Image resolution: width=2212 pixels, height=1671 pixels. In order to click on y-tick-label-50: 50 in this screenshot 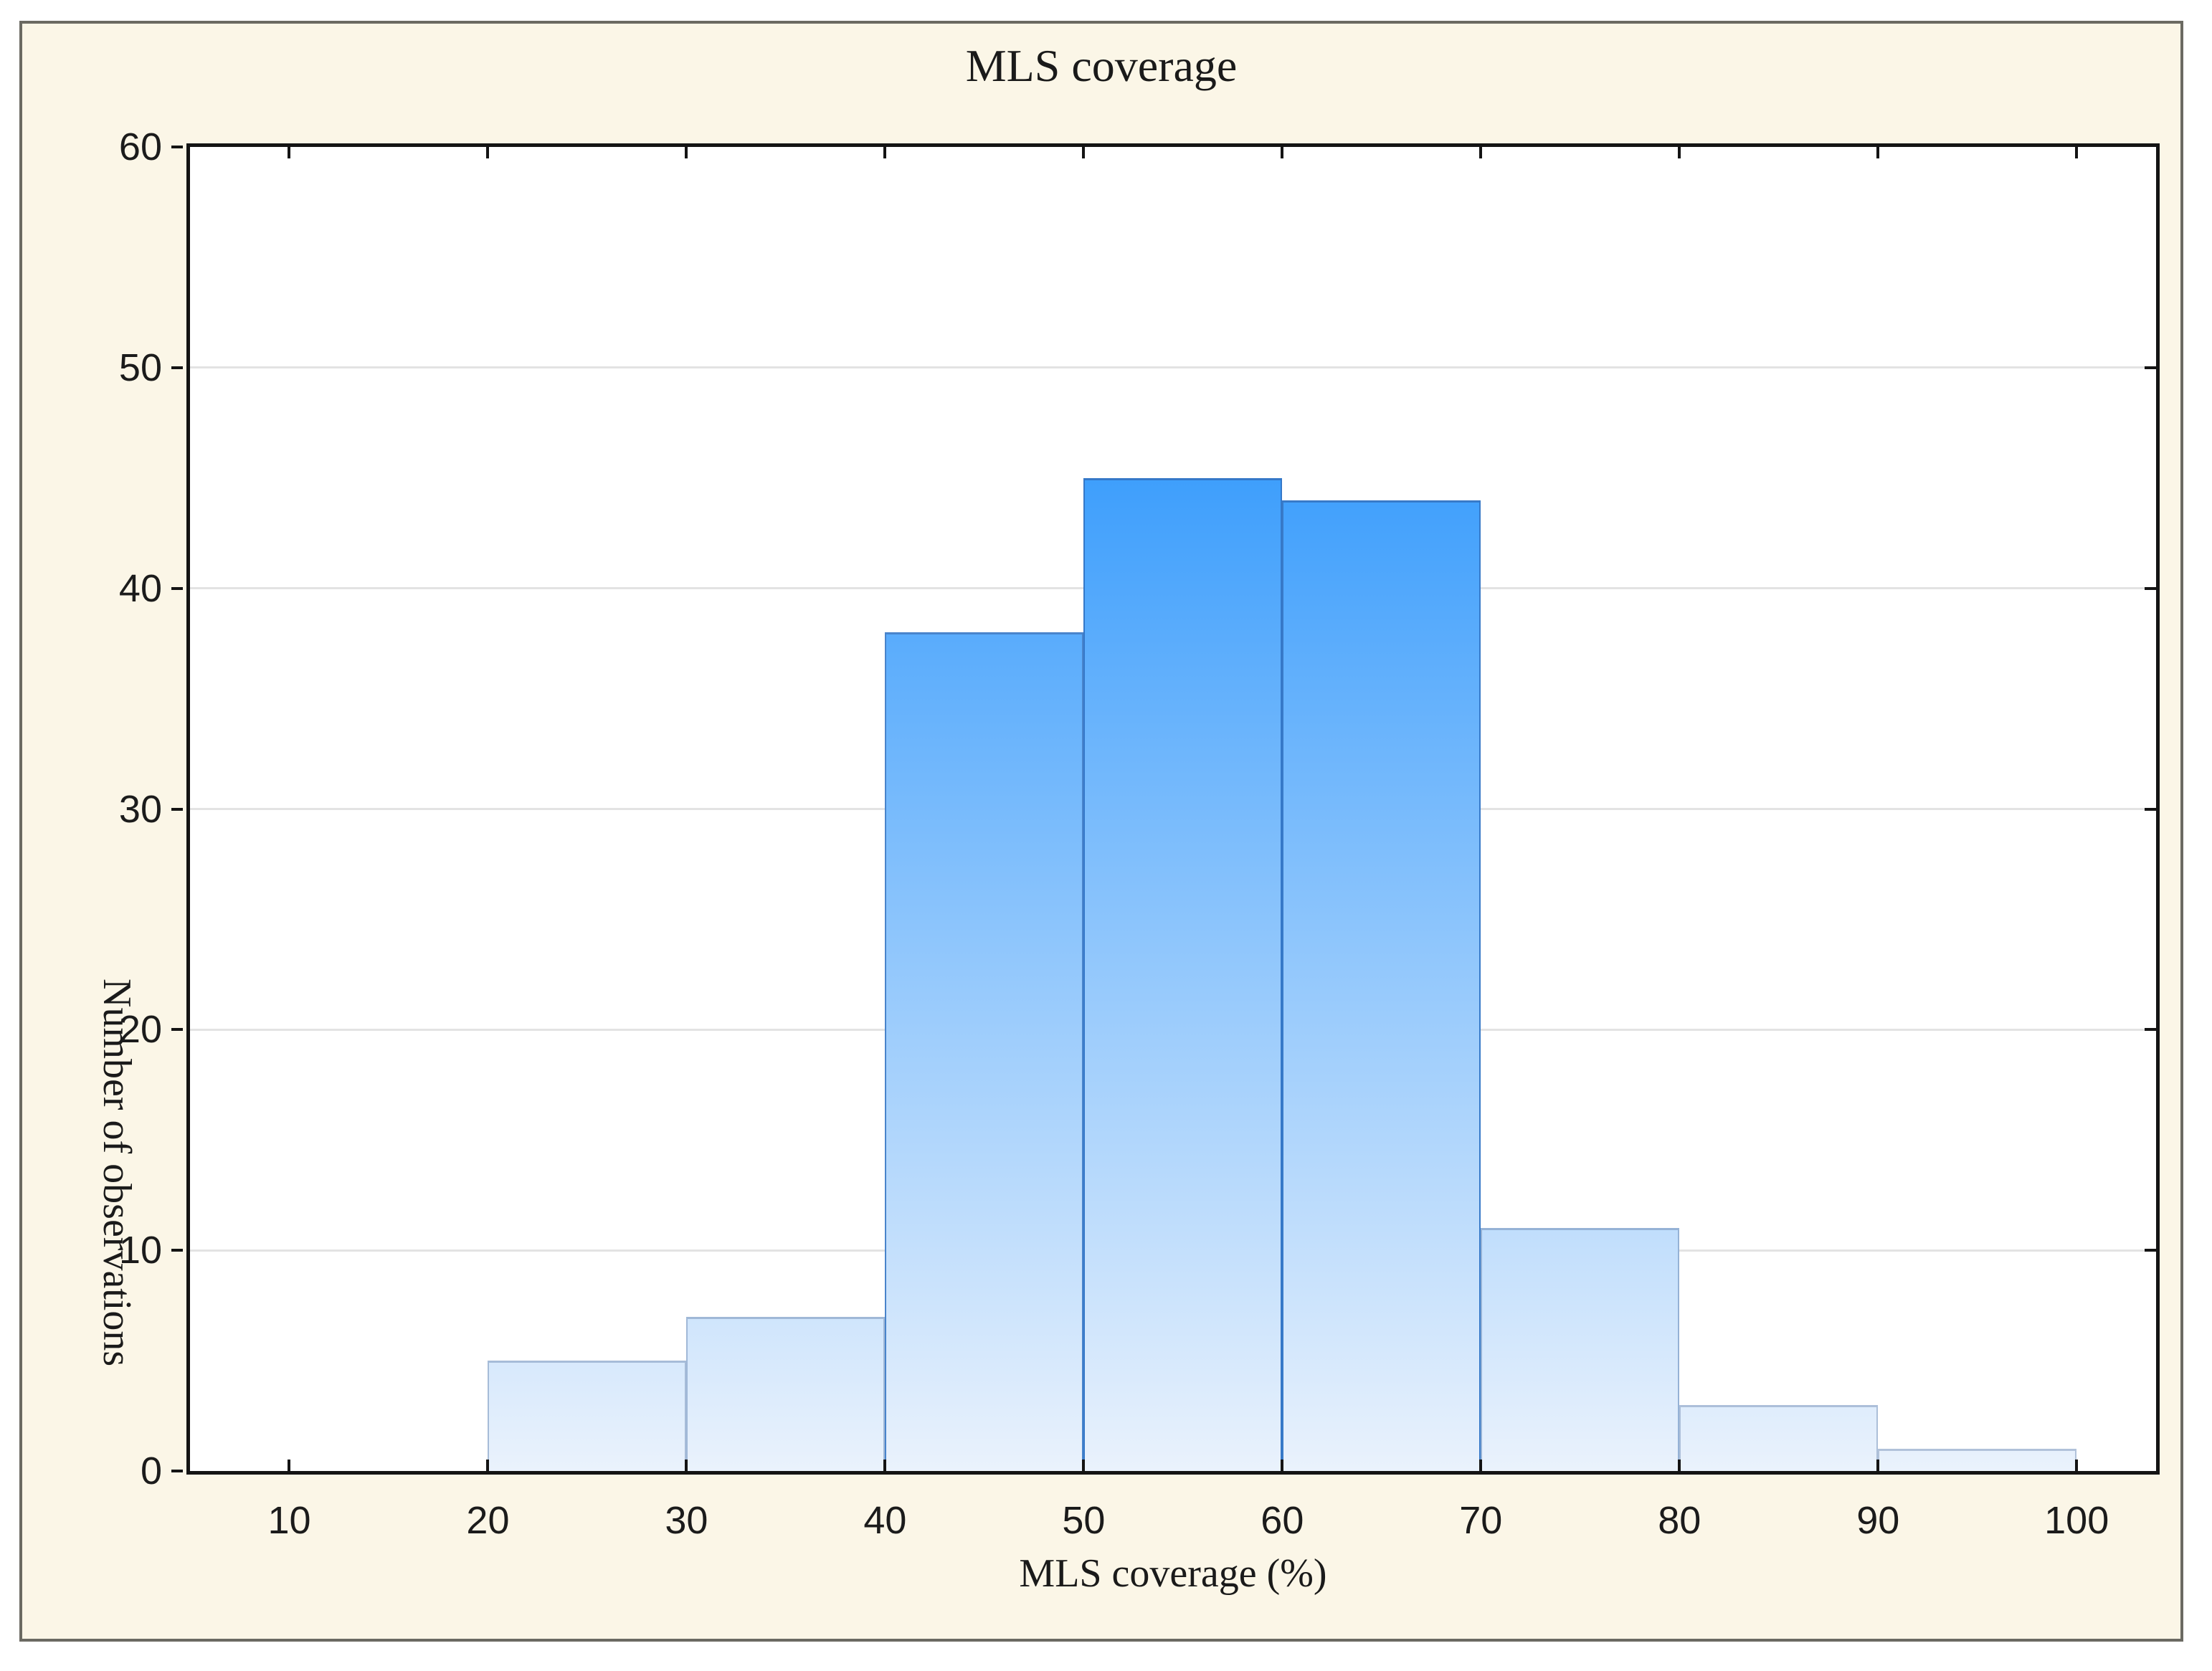, I will do `click(140, 367)`.